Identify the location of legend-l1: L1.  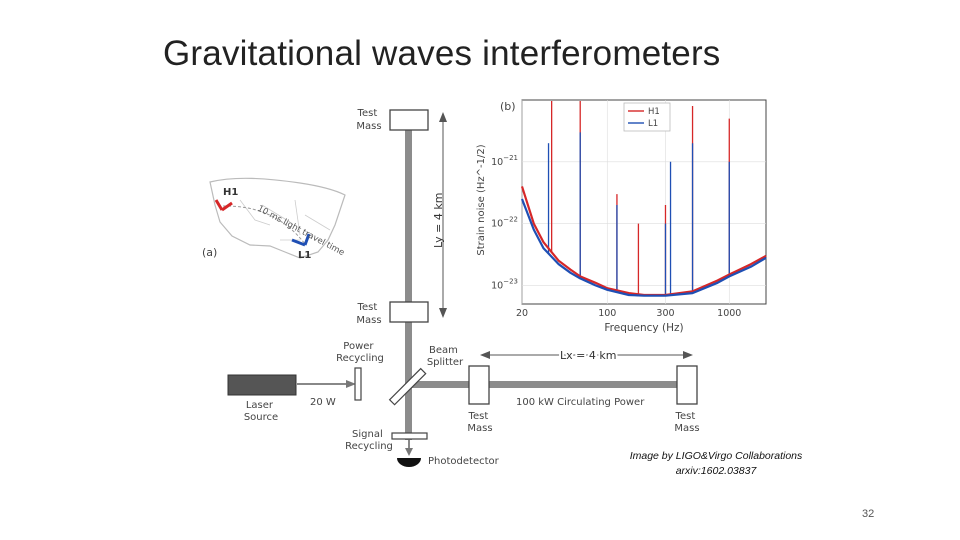
(653, 124).